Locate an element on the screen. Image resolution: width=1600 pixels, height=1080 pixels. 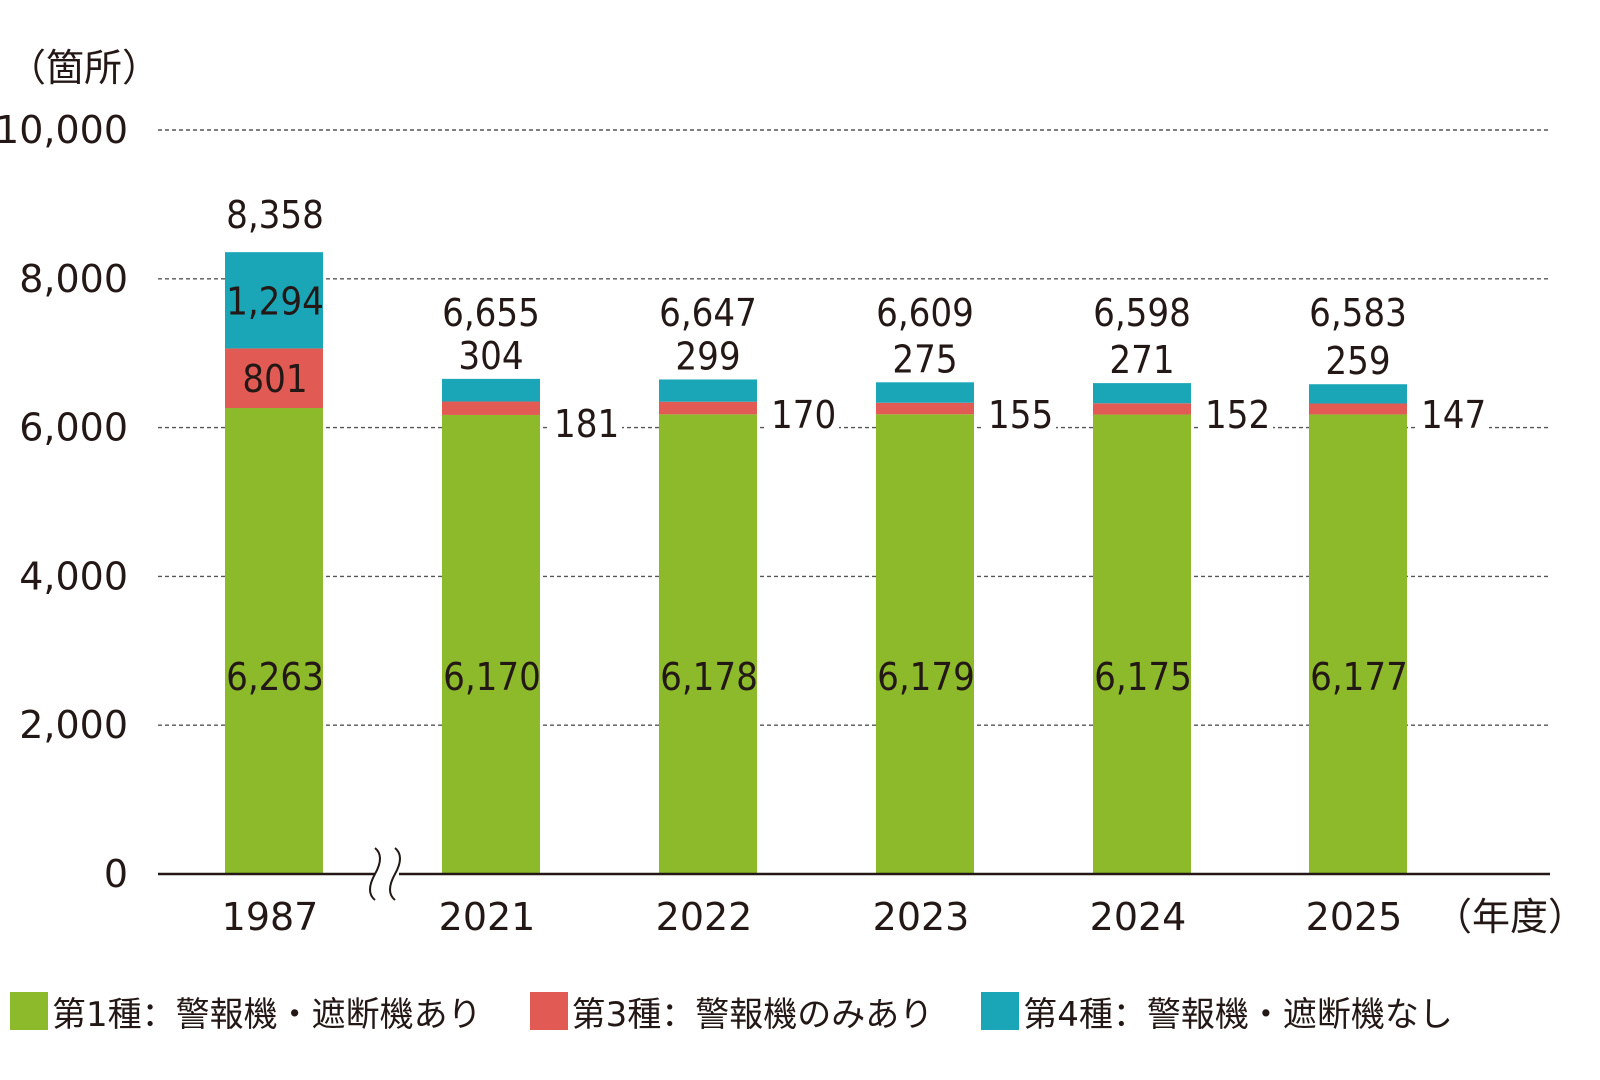
data-label: 155 is located at coordinates (1020, 415).